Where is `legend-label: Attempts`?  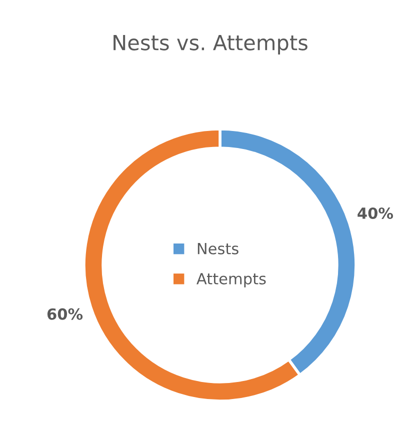
legend-label: Attempts is located at coordinates (231, 280).